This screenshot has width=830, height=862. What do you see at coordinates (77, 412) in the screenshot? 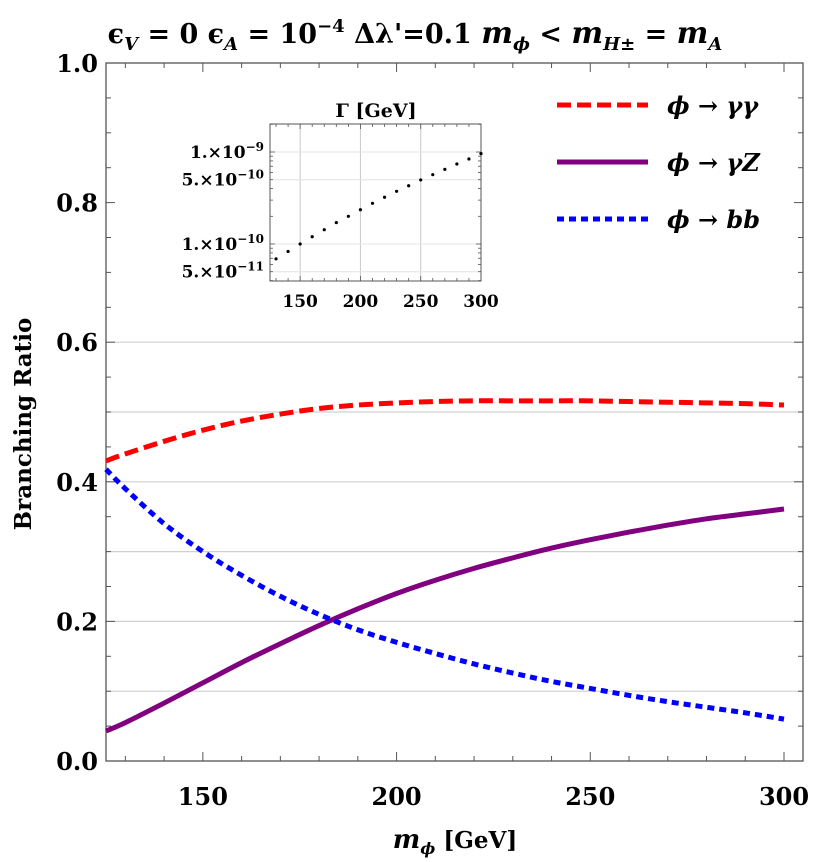
I see `y-tick-labels: 0.0 0.2 0.4 0.6 0.8 1.0` at bounding box center [77, 412].